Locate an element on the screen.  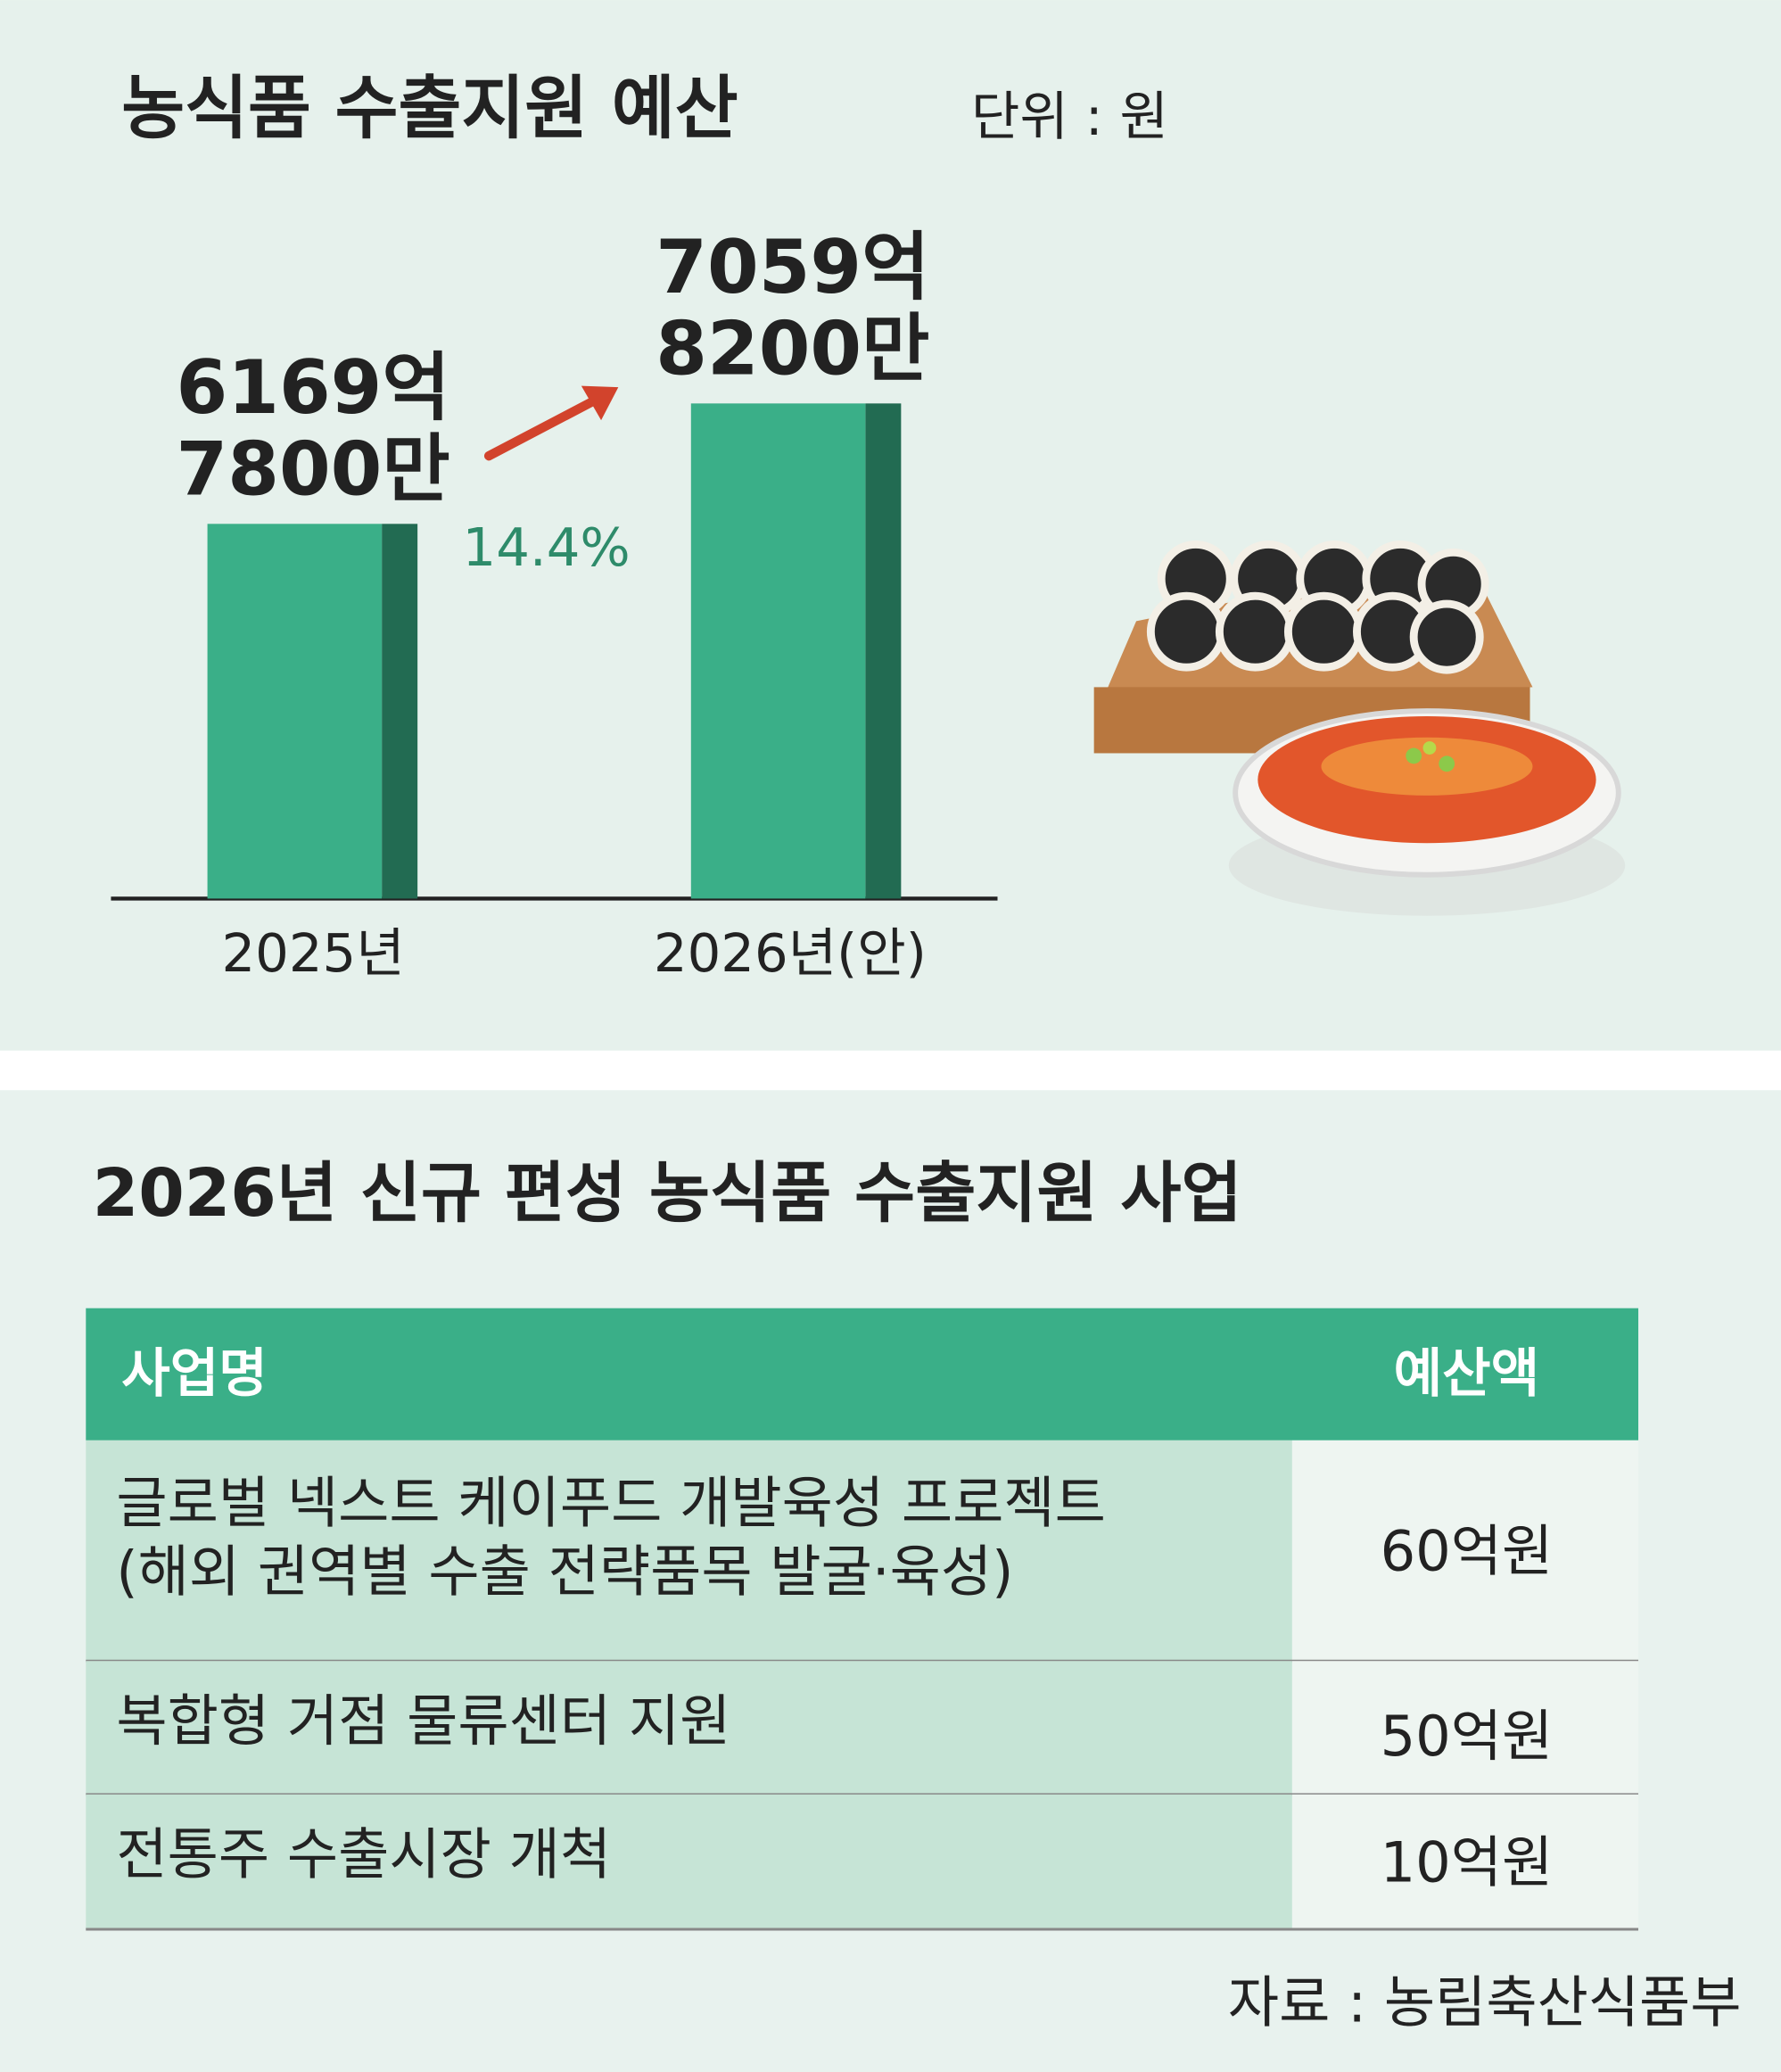
value-label: 7800만 is located at coordinates (314, 469).